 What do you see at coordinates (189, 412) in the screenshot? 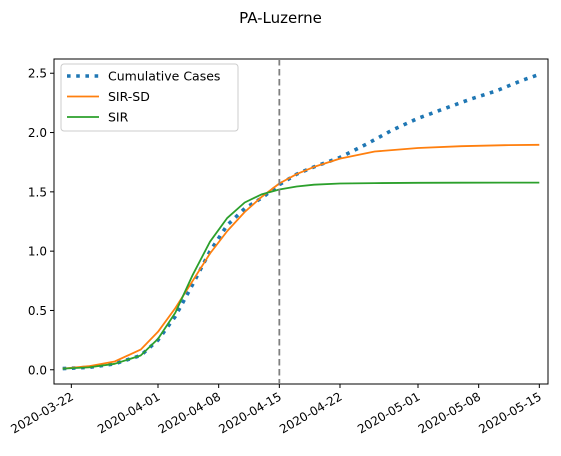
I see `x-tick-label: 2020-04-08` at bounding box center [189, 412].